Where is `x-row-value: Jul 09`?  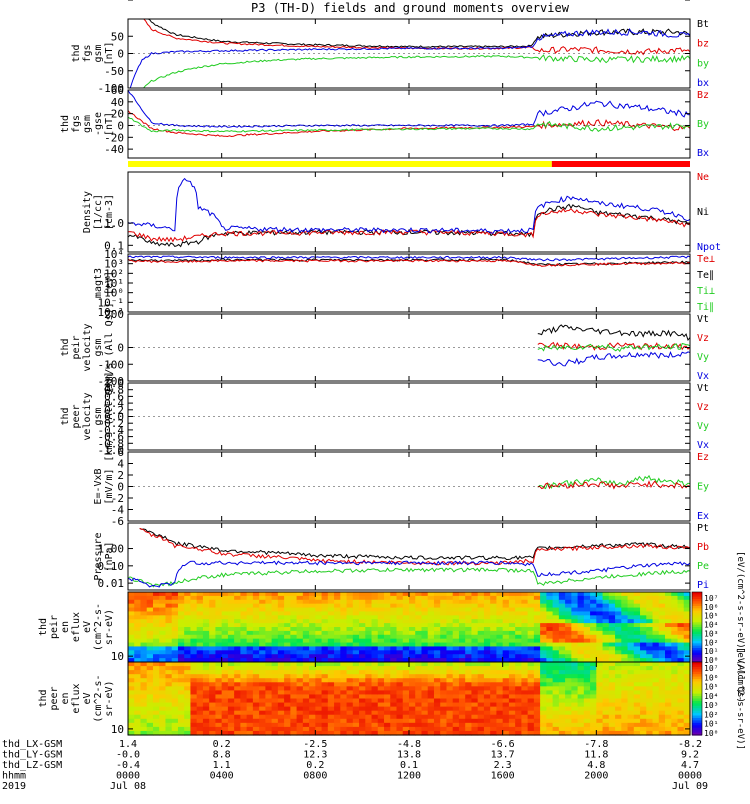 x-row-value: Jul 09 is located at coordinates (690, 786).